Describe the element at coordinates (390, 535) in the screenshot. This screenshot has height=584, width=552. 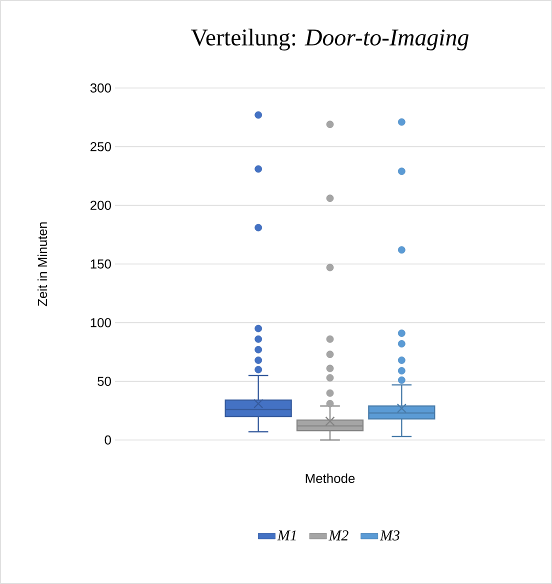
I see `legend-label: M3` at that location.